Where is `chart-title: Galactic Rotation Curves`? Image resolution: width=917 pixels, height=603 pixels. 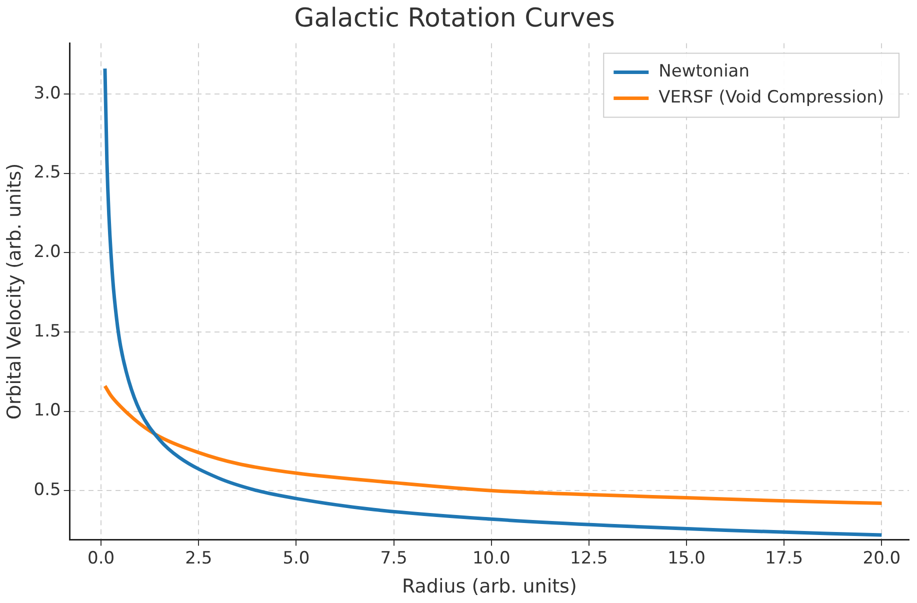
chart-title: Galactic Rotation Curves is located at coordinates (454, 18).